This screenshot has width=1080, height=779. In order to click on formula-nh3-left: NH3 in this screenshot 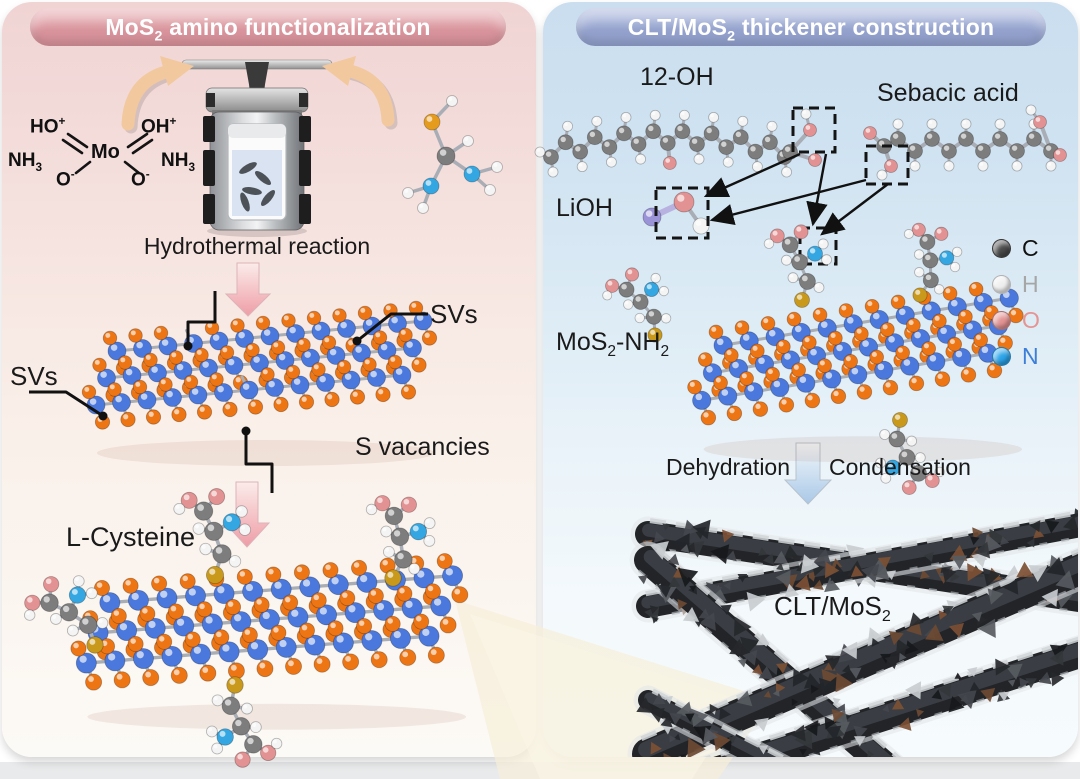, I will do `click(25, 162)`.